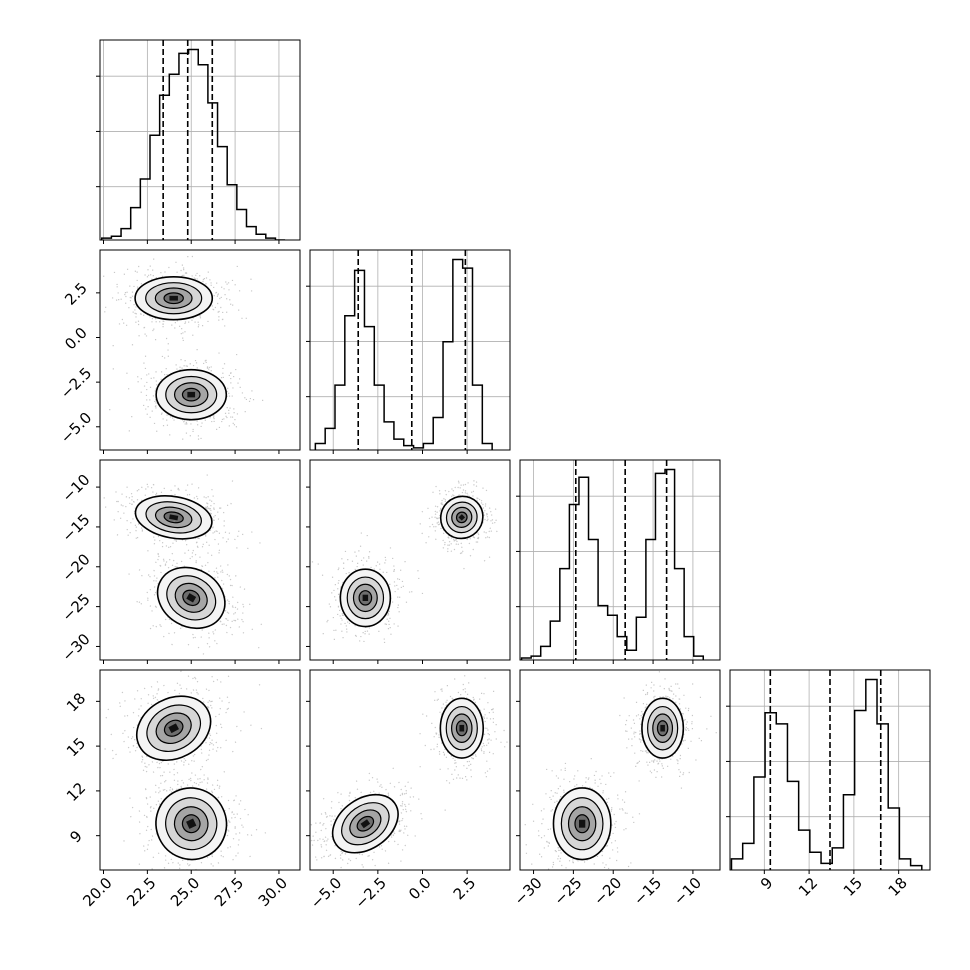  I want to click on x-tick-label: 2.5, so click(465, 889).